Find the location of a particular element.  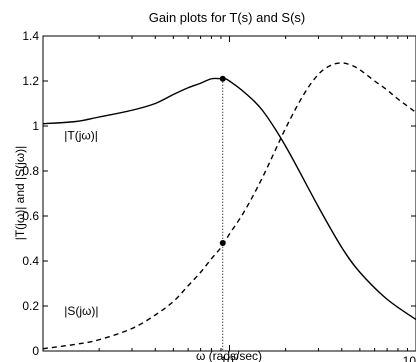

y-tick-label: 0.6 is located at coordinates (30, 216).